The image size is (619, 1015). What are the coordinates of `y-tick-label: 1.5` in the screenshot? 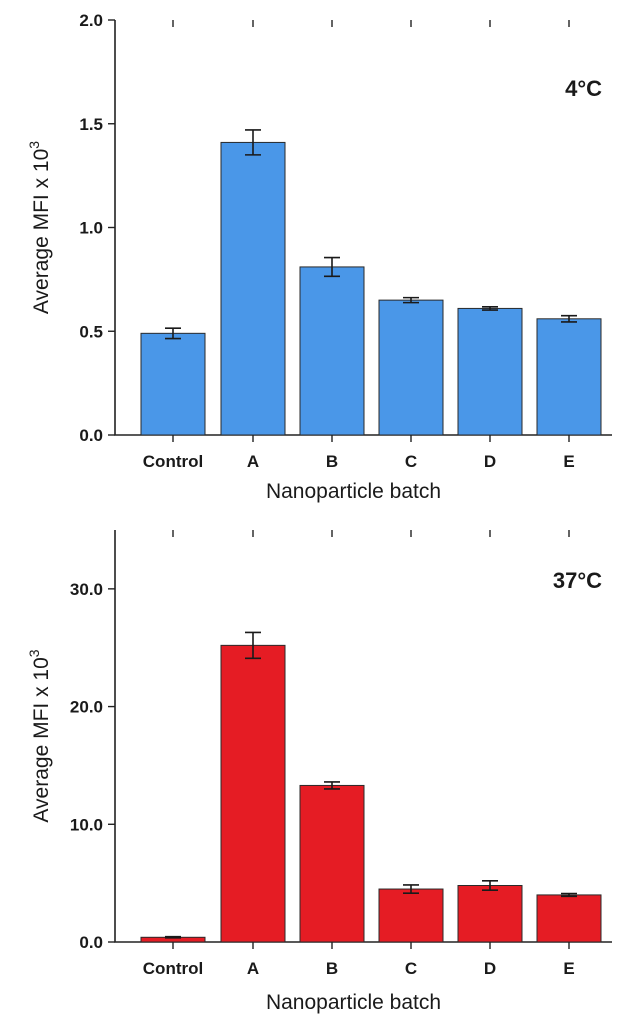 It's located at (91, 124).